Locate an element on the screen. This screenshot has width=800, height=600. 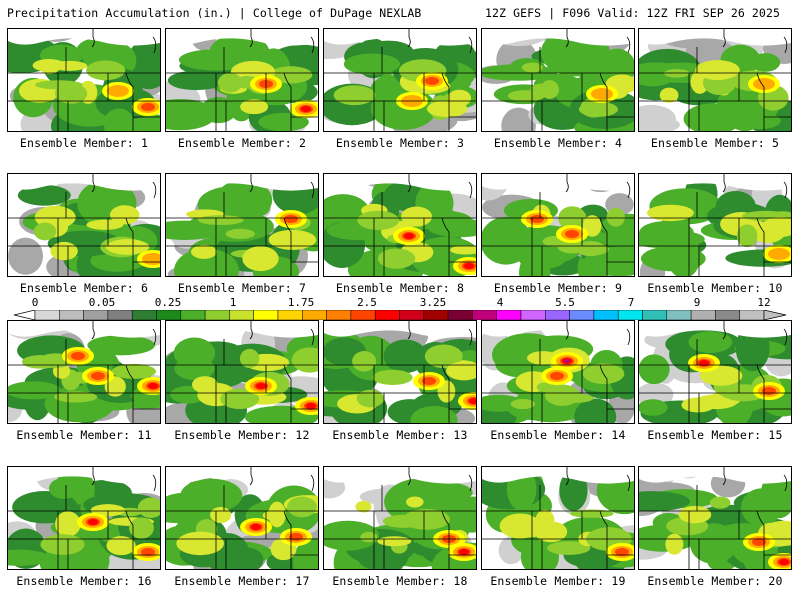
ensemble-member-label: Ensemble Member: 4 is located at coordinates (558, 143).